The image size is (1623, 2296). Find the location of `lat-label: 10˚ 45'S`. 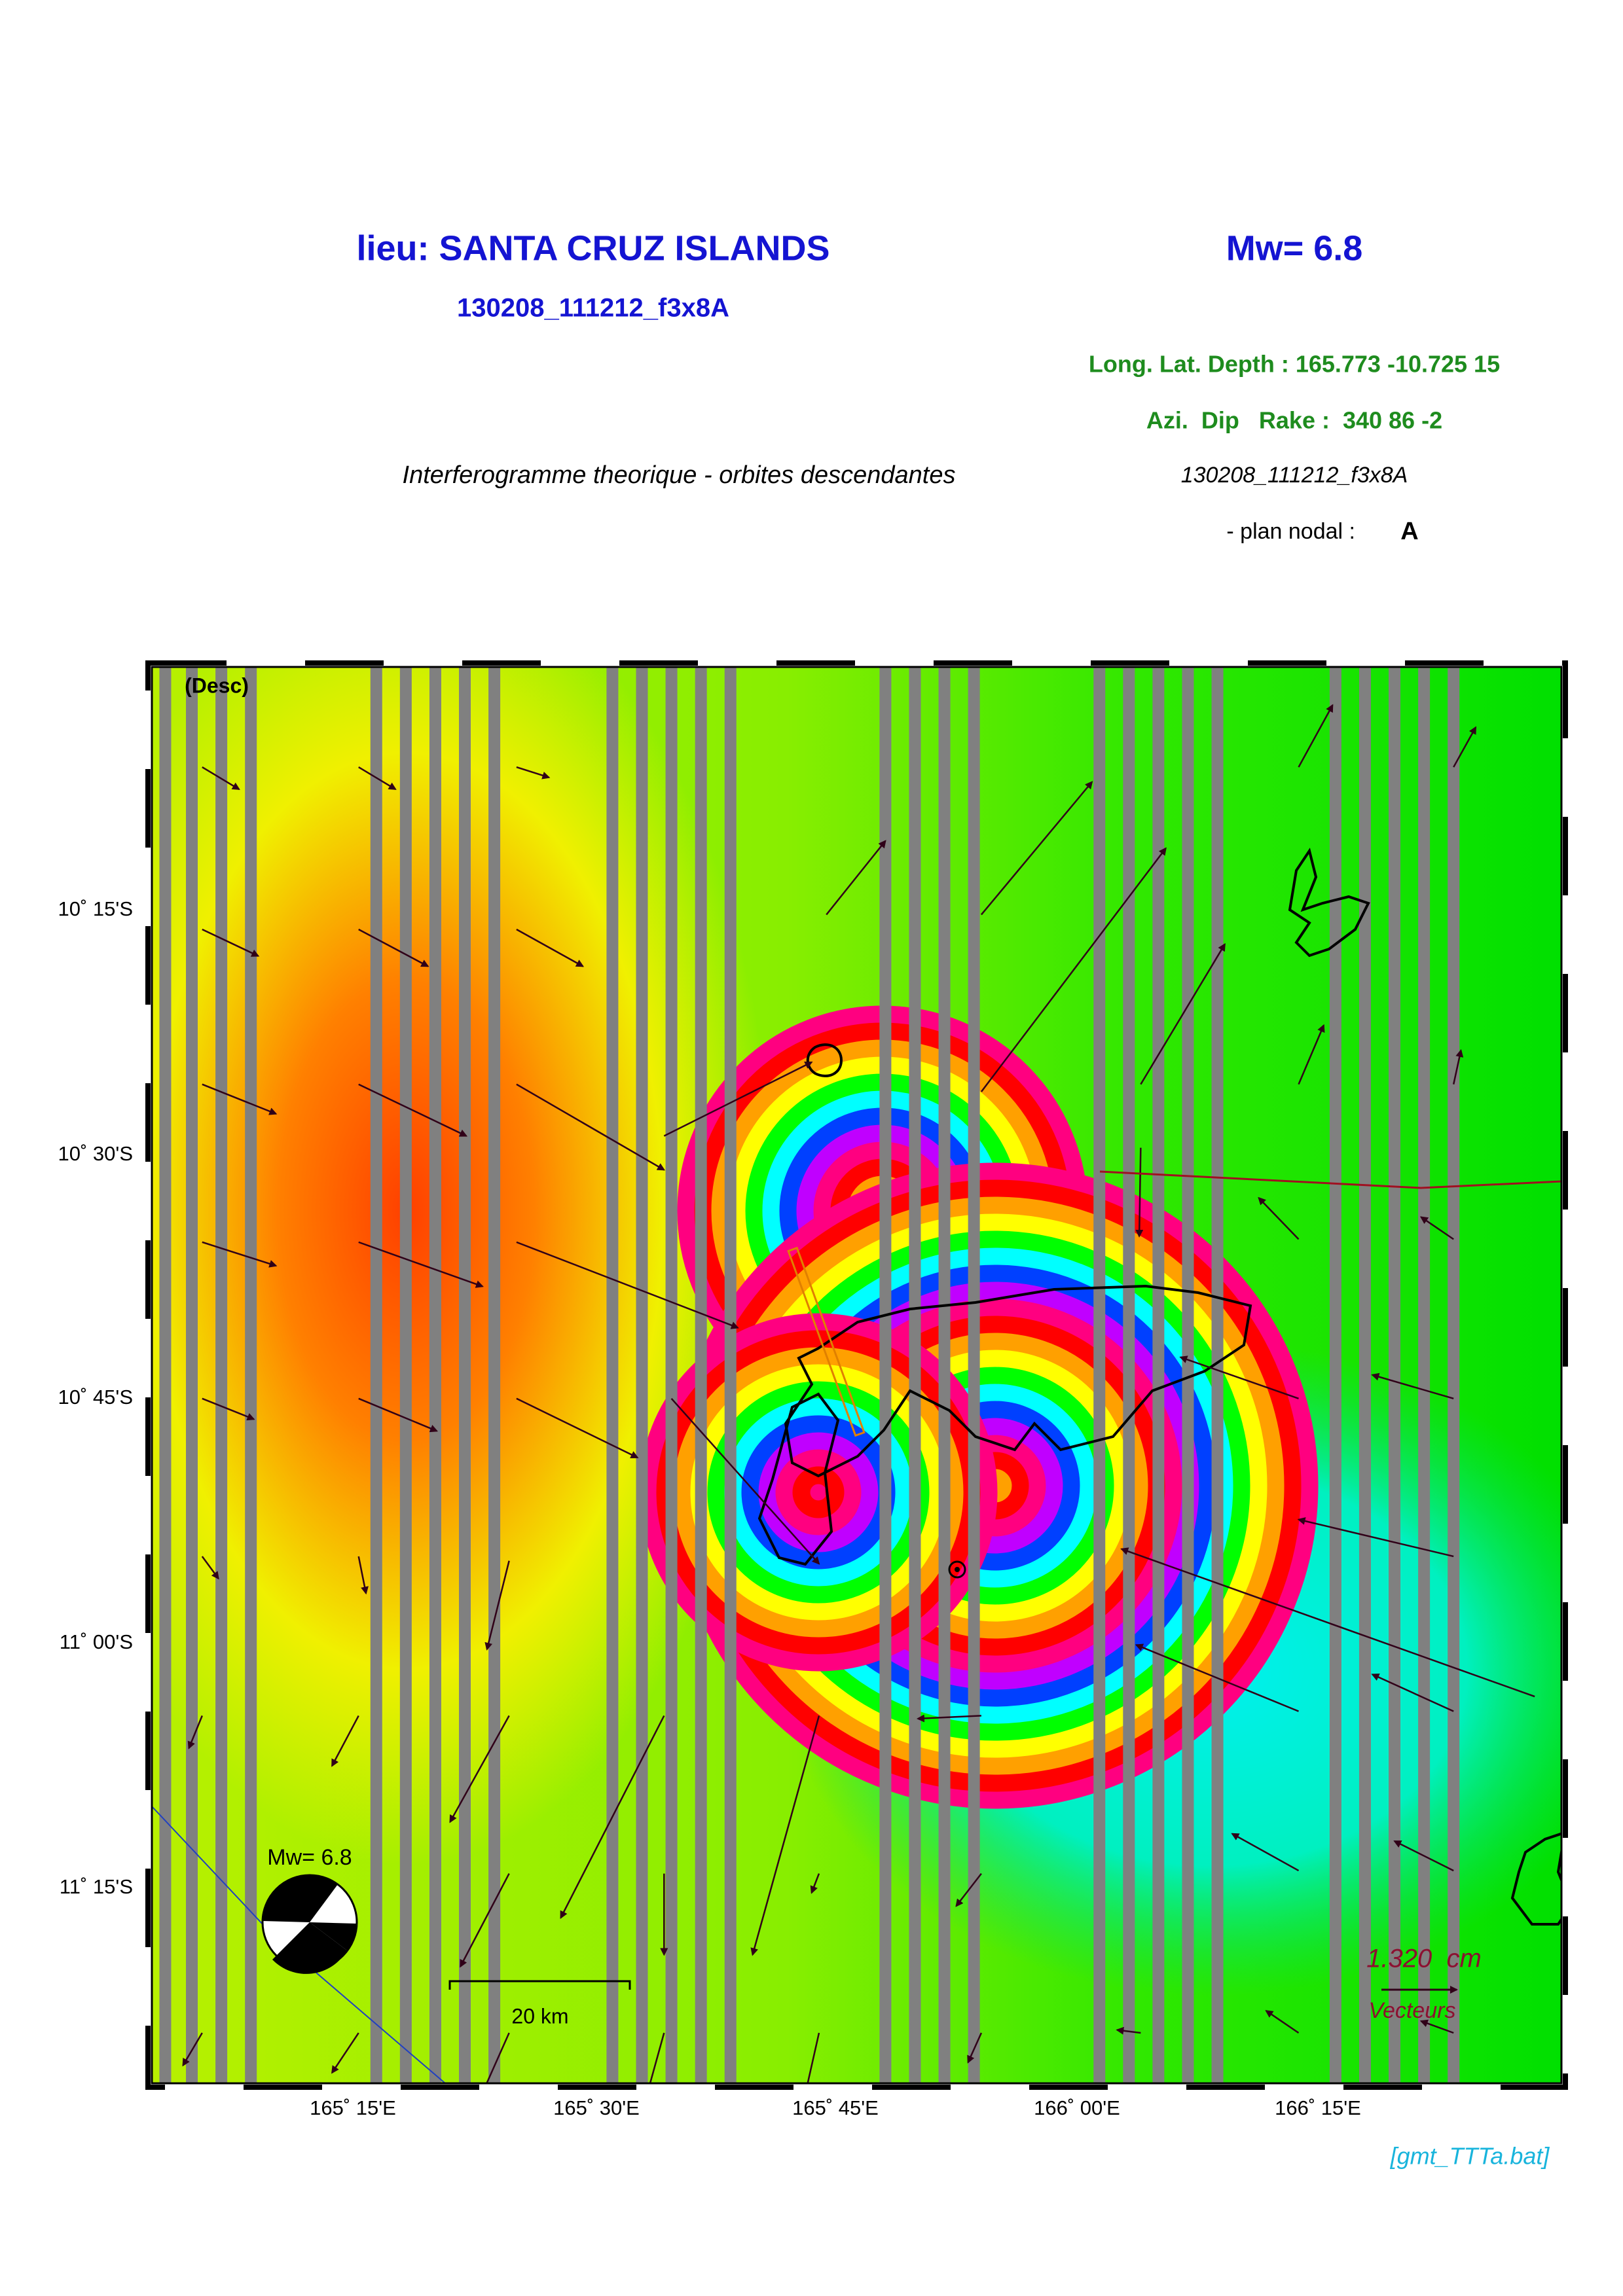

lat-label: 10˚ 45'S is located at coordinates (96, 1397).